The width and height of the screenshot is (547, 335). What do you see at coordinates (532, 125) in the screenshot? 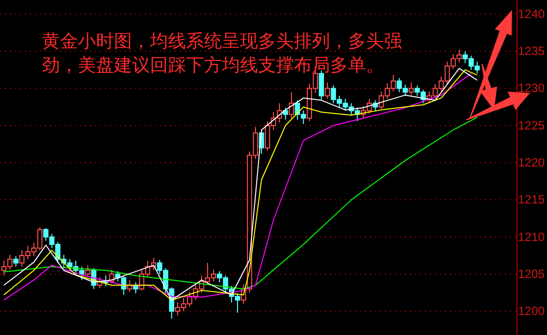
I see `y-tick-label: 1225` at bounding box center [532, 125].